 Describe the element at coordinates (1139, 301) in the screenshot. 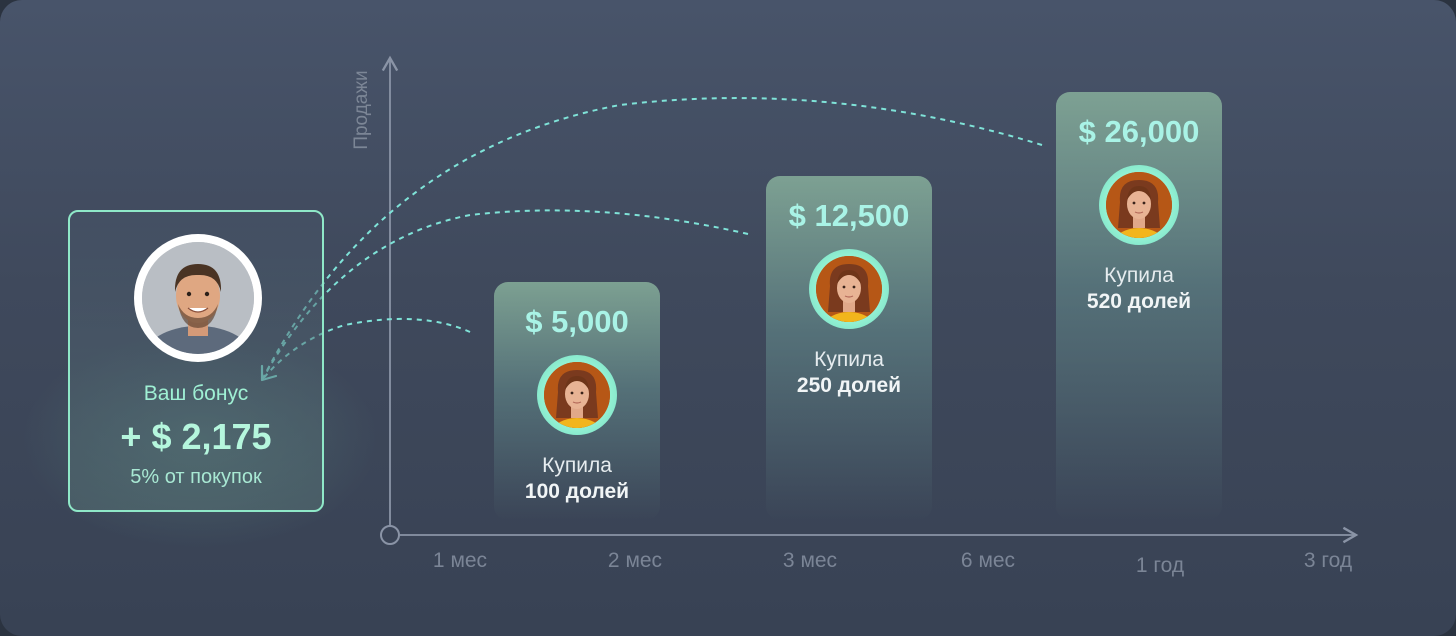

I see `bar-shares-label: 520 долей` at that location.